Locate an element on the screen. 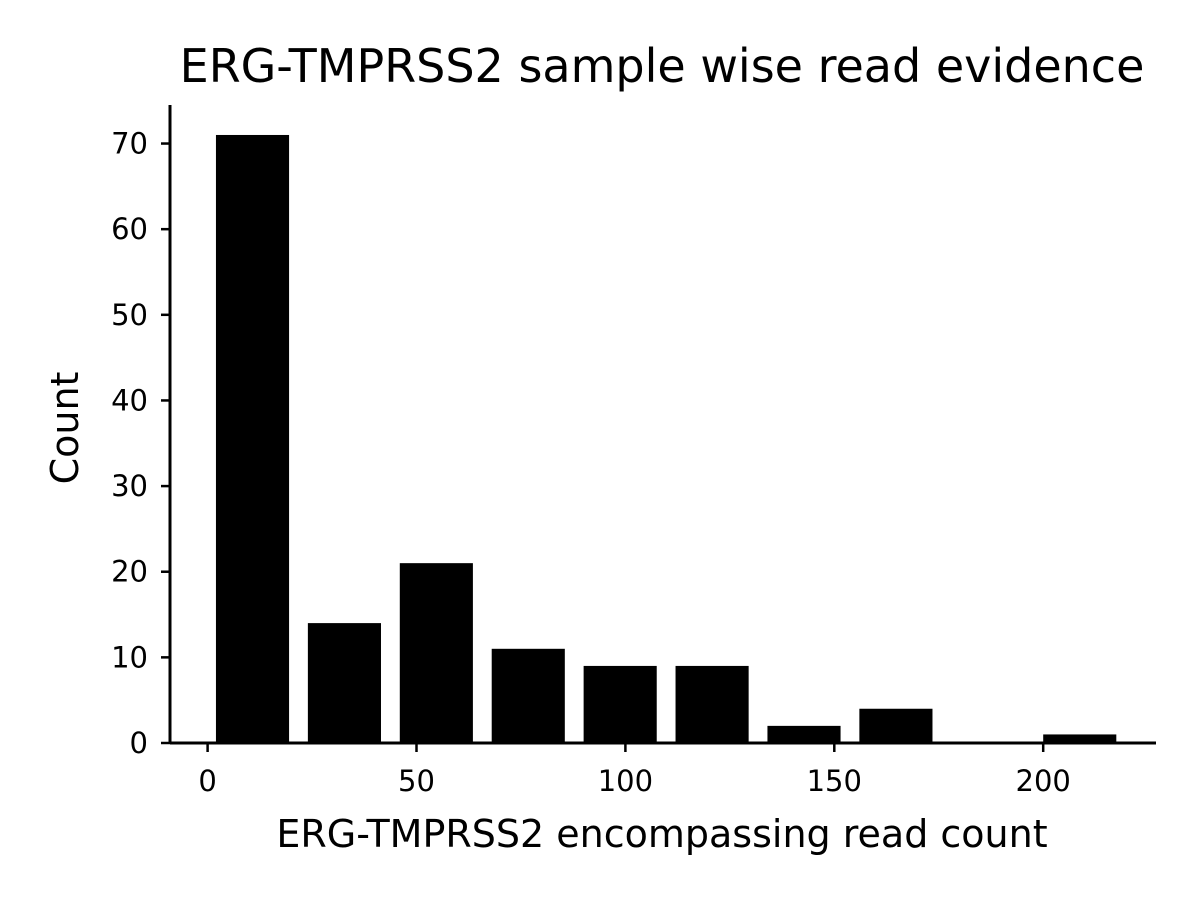 The width and height of the screenshot is (1200, 900). y-axis-label: Count is located at coordinates (65, 428).